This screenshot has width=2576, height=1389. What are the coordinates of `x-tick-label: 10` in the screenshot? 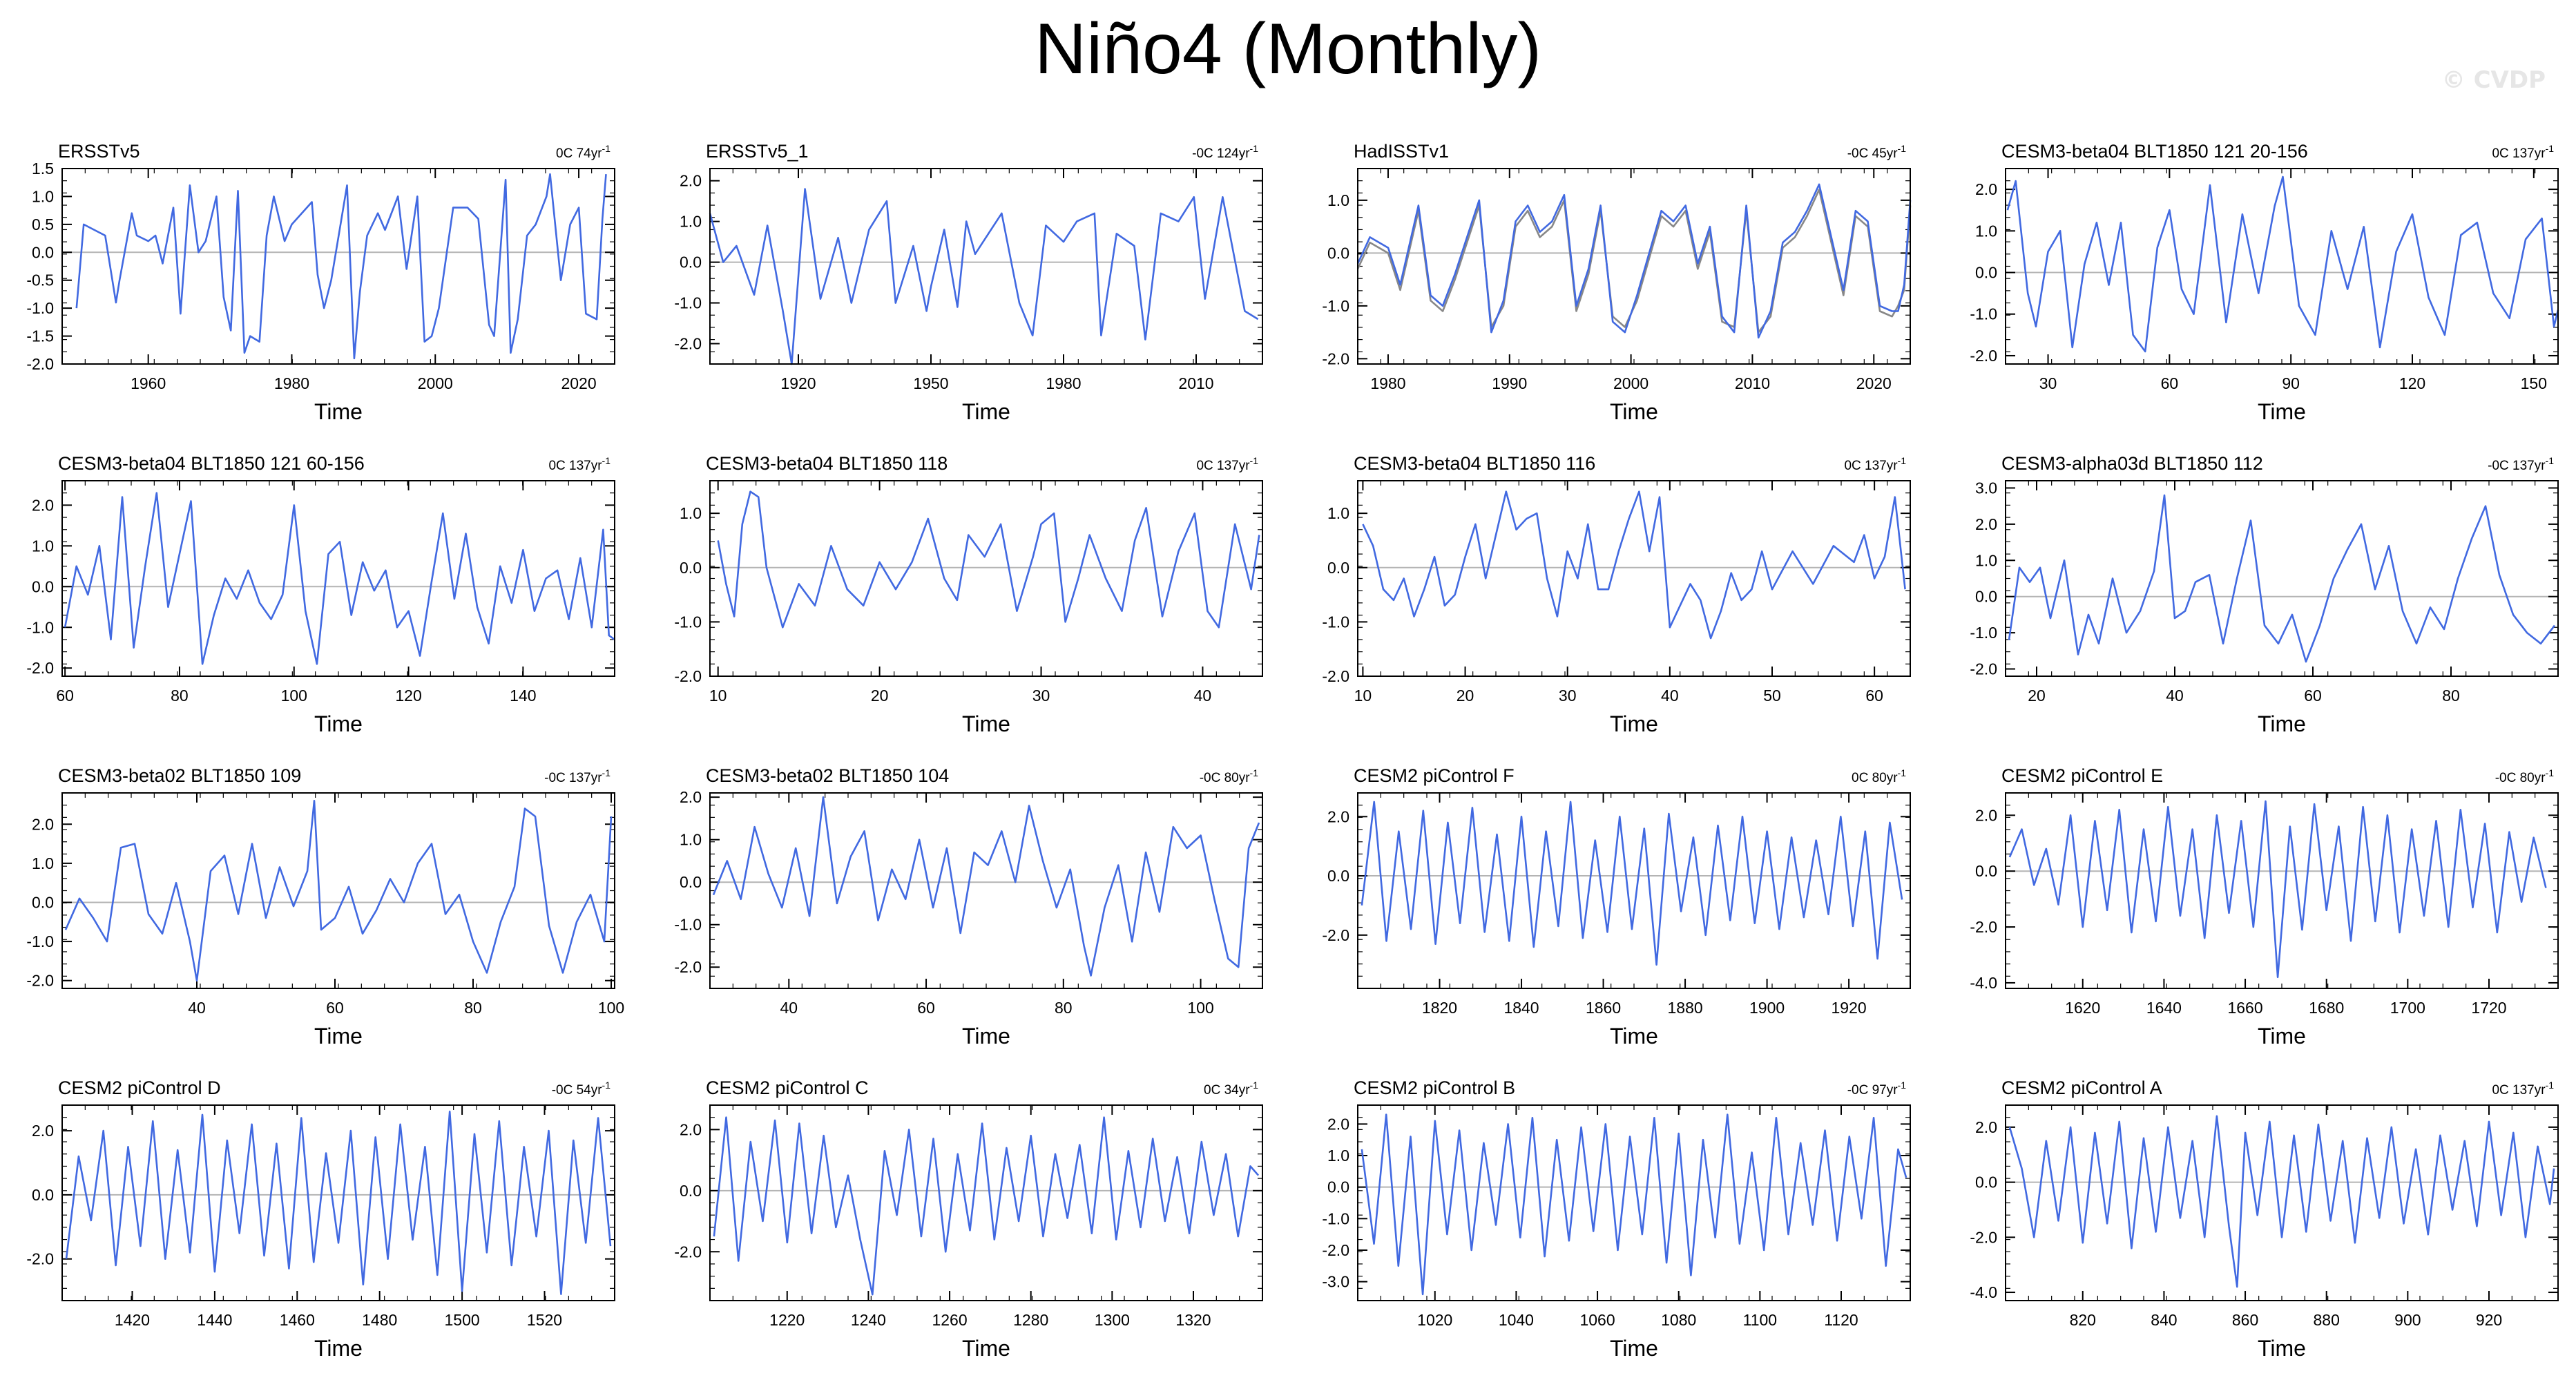 It's located at (1363, 696).